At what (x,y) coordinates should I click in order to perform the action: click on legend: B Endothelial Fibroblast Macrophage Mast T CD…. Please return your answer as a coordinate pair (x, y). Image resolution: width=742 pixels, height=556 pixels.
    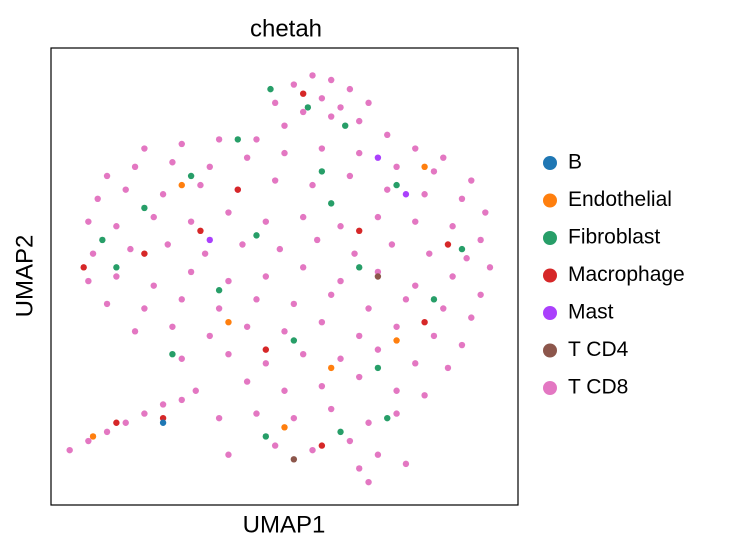
    Looking at the image, I should click on (614, 275).